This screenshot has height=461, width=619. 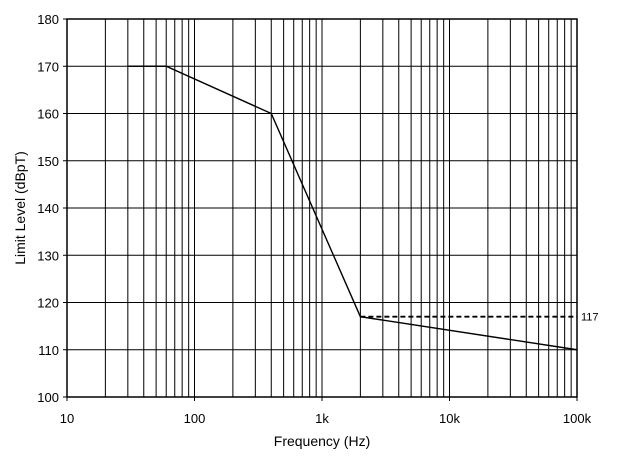 I want to click on x-tick-label: 100, so click(x=195, y=418).